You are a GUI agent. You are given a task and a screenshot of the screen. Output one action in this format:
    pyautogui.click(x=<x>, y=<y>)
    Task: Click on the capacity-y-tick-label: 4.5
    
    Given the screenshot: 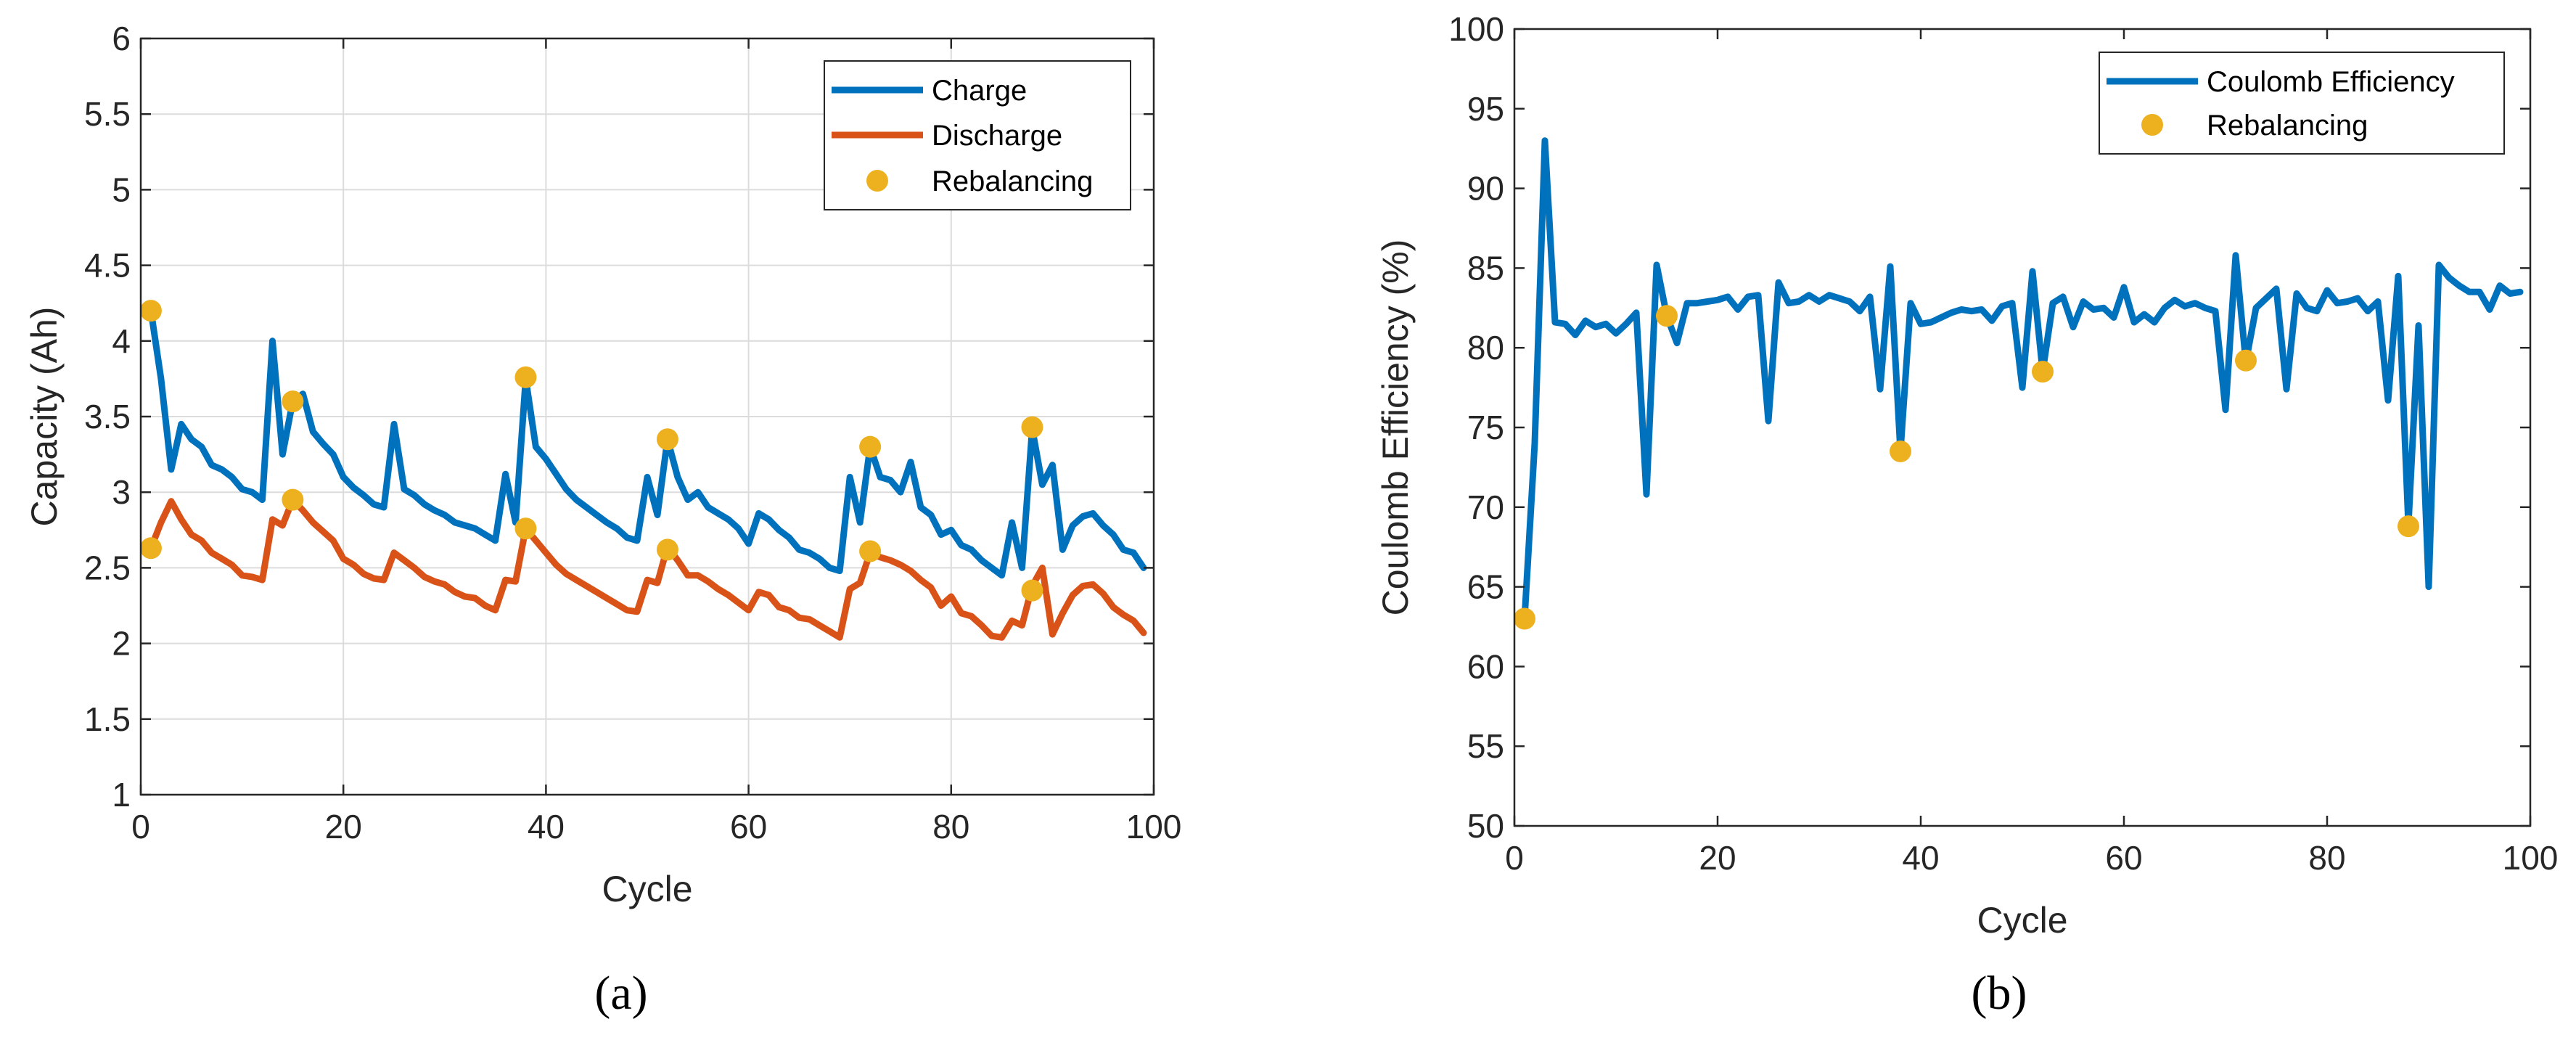 What is the action you would take?
    pyautogui.click(x=107, y=265)
    